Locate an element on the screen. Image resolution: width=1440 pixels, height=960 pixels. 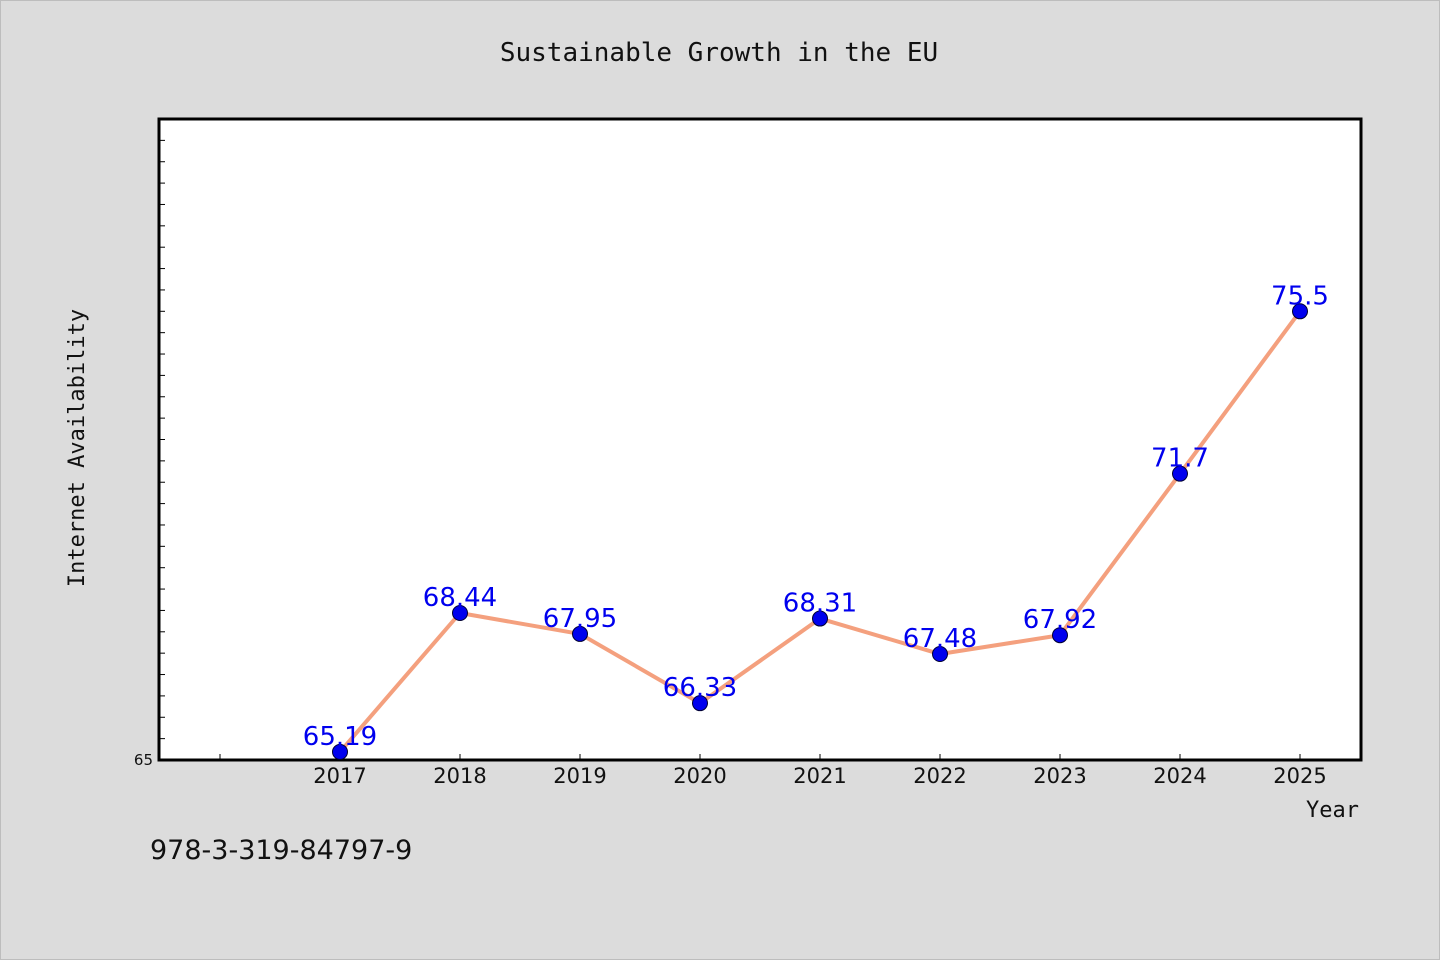
x-tick-label: 2020 is located at coordinates (699, 776).